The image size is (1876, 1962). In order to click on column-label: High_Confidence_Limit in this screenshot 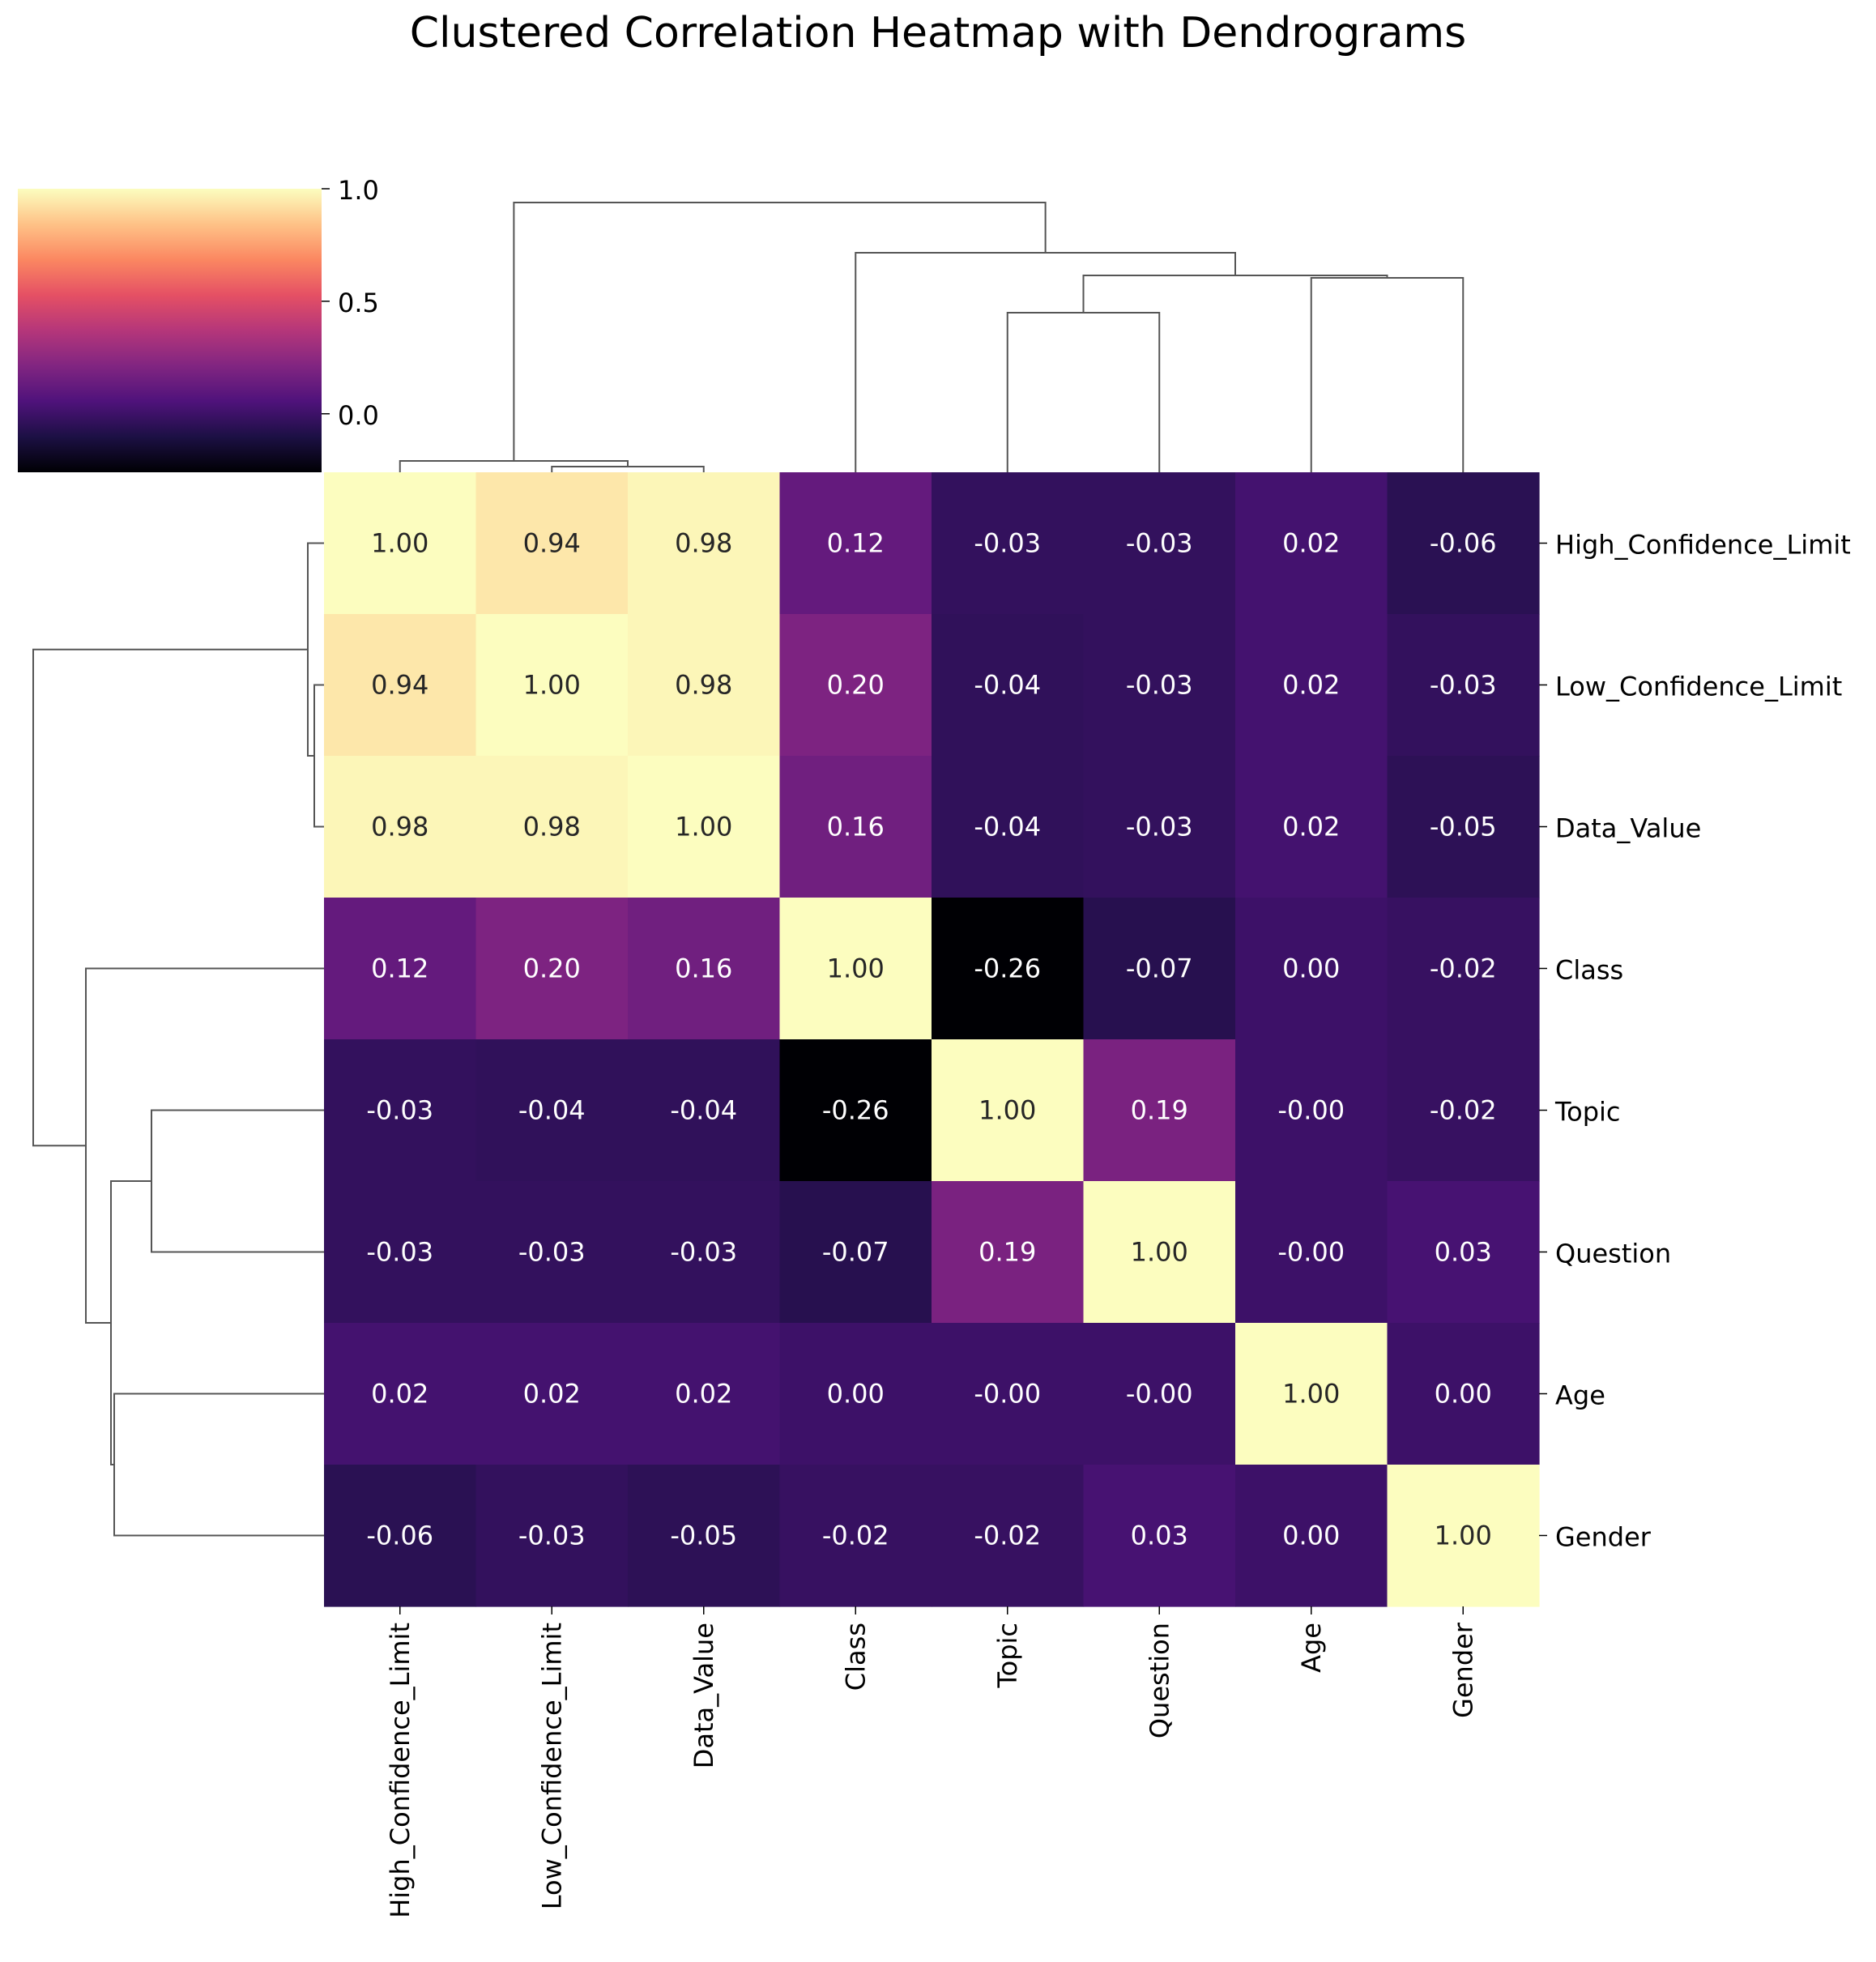, I will do `click(400, 1770)`.